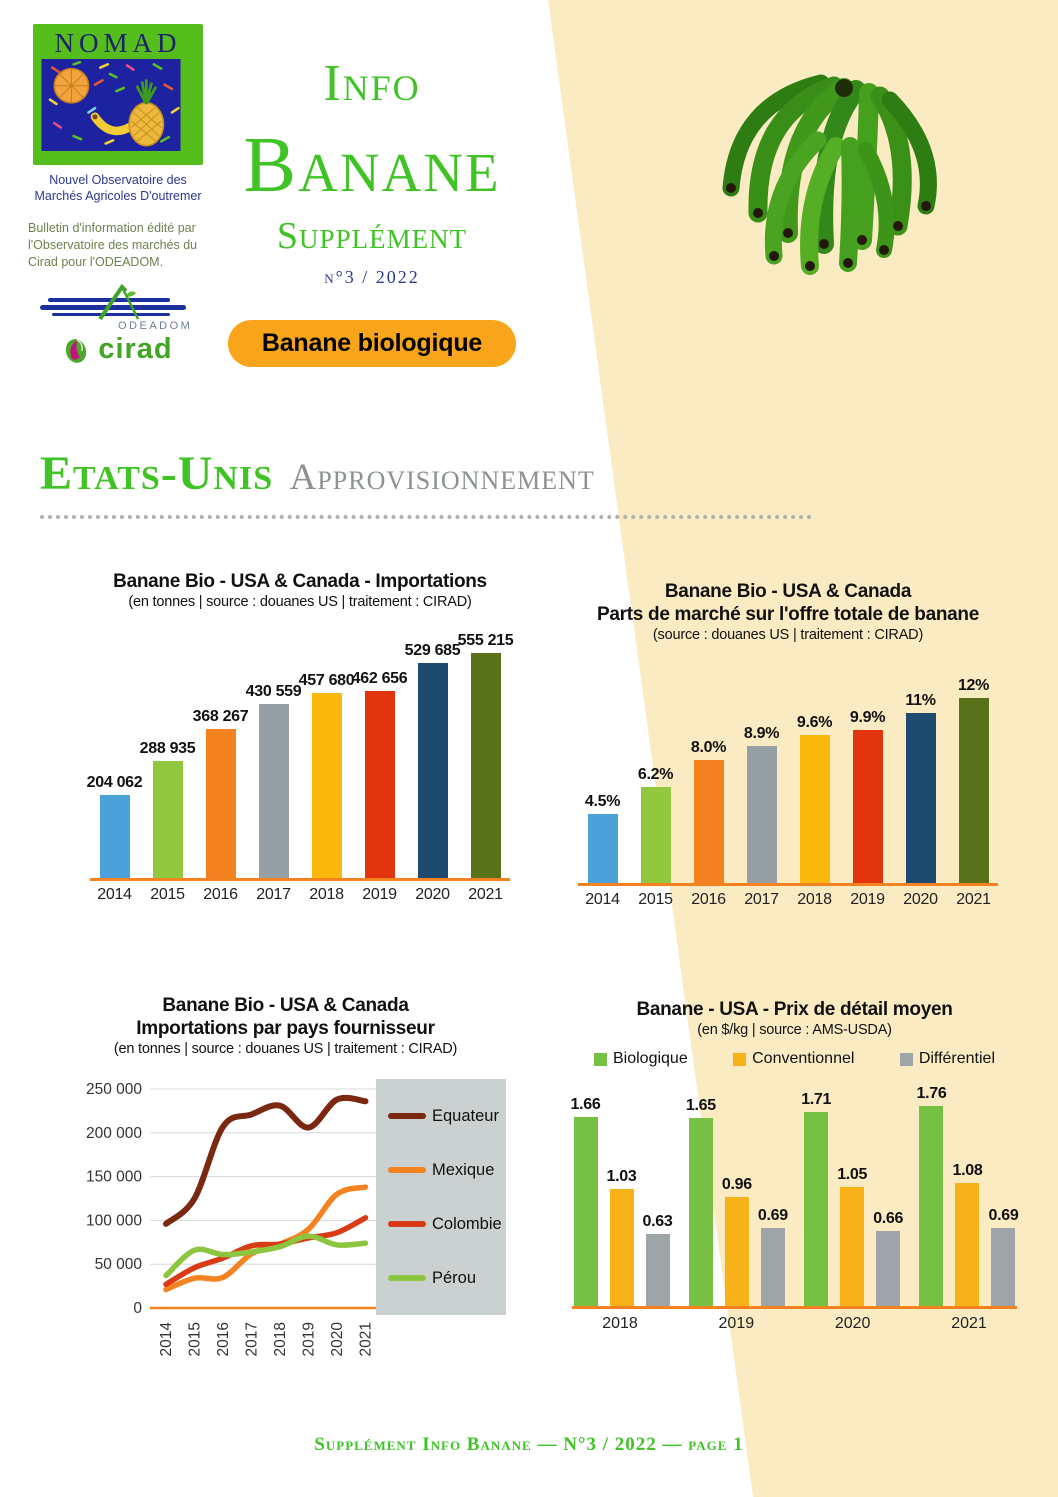  Describe the element at coordinates (931, 1196) in the screenshot. I see `bar-cell: 1.76` at that location.